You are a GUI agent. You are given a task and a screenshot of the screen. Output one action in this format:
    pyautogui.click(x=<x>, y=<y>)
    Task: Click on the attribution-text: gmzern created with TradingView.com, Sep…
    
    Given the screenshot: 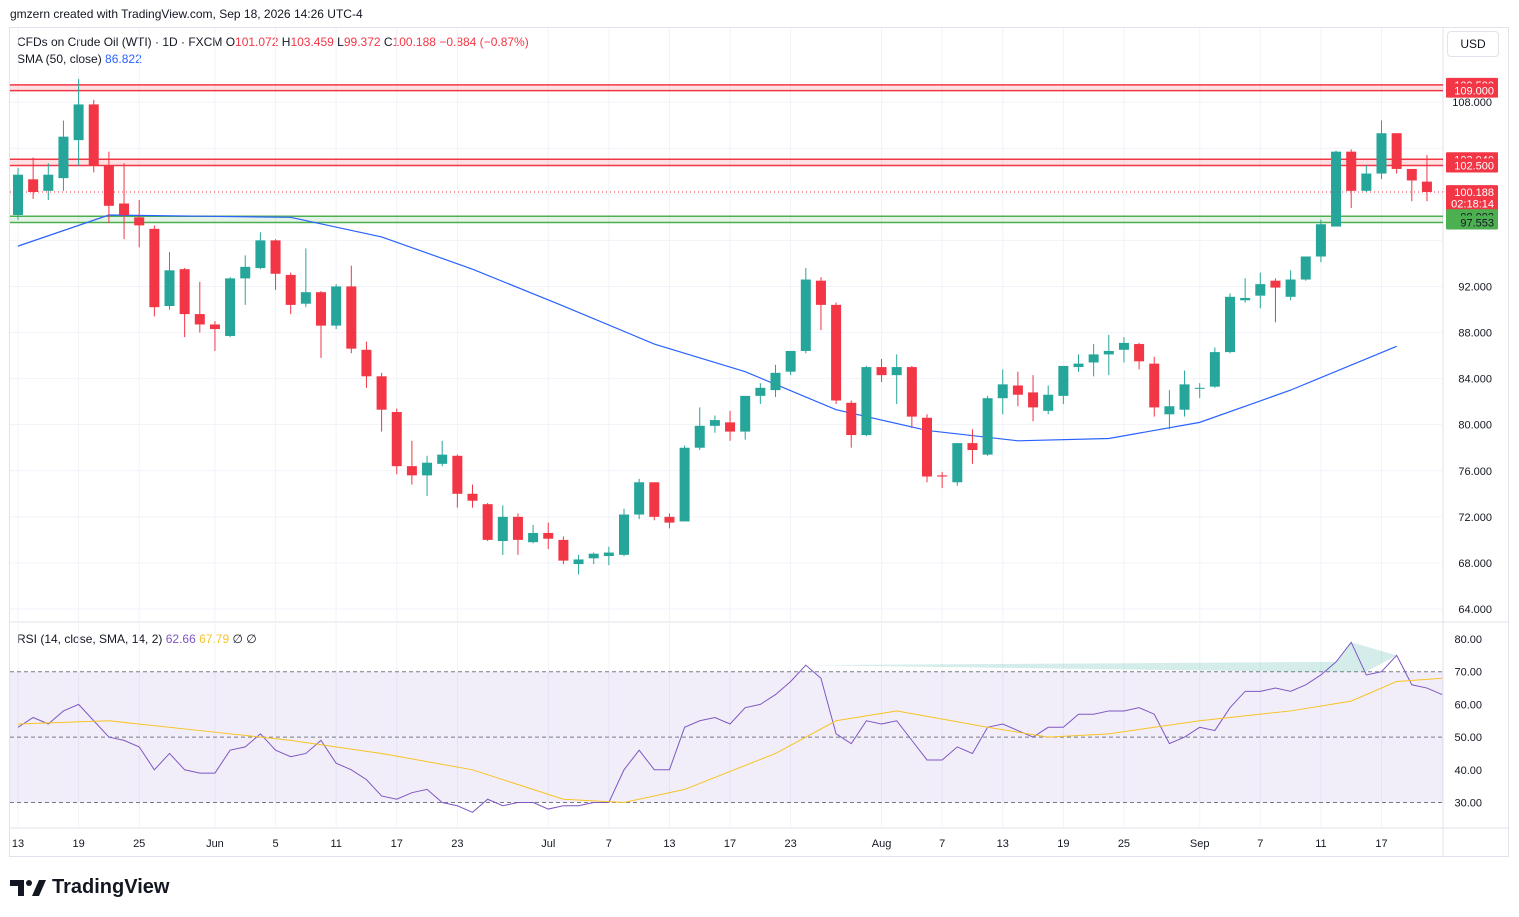 What is the action you would take?
    pyautogui.click(x=186, y=14)
    